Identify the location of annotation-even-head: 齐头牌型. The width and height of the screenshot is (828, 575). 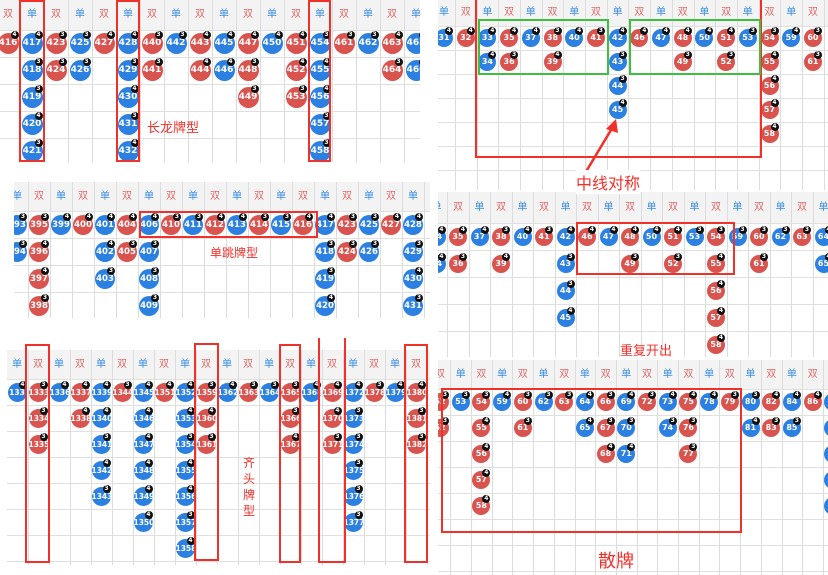
(249, 487).